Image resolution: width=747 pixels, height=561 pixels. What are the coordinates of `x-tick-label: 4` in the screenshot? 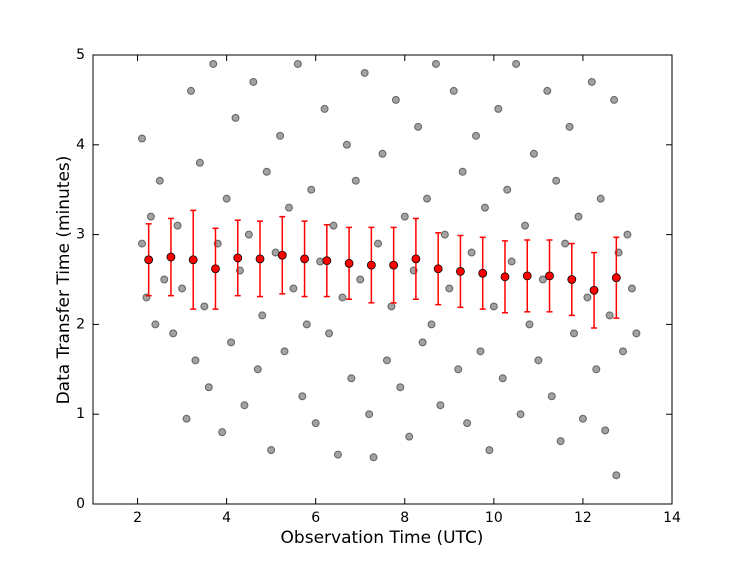 It's located at (226, 518).